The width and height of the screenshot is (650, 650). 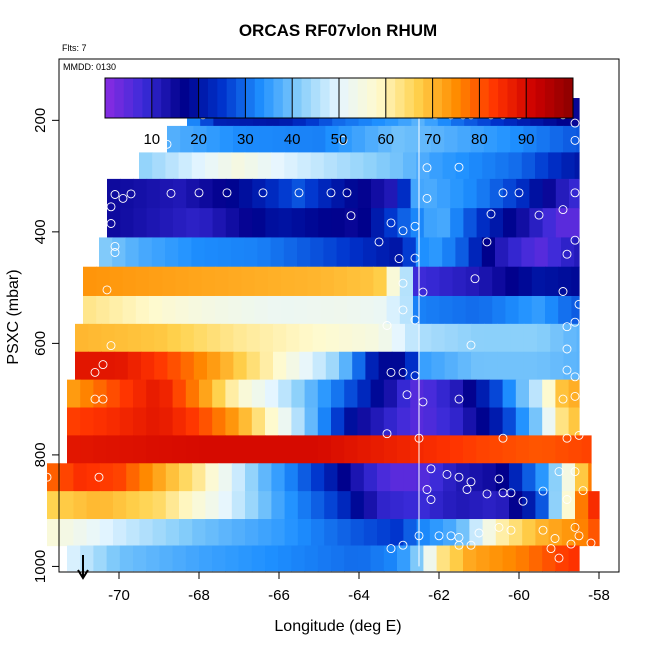 What do you see at coordinates (74, 48) in the screenshot?
I see `flights-annotation: Flts: 7` at bounding box center [74, 48].